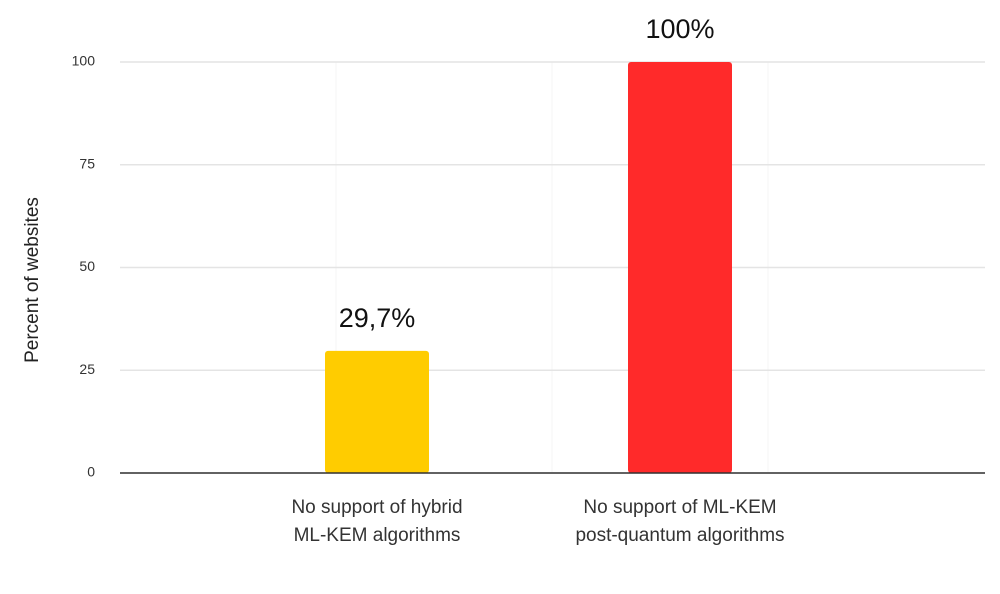 The width and height of the screenshot is (1000, 594). Describe the element at coordinates (87, 163) in the screenshot. I see `y-tick-label: 75` at that location.